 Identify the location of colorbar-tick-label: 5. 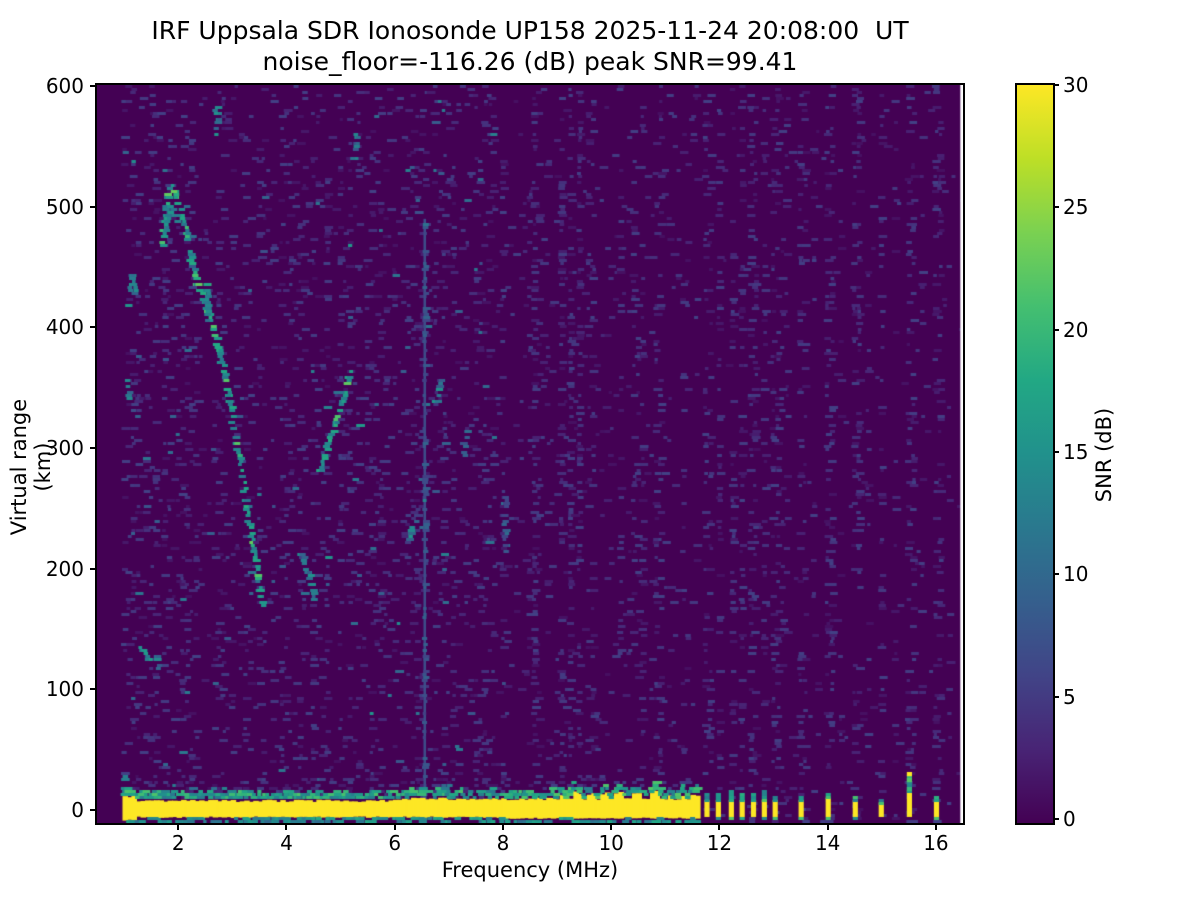
(1069, 696).